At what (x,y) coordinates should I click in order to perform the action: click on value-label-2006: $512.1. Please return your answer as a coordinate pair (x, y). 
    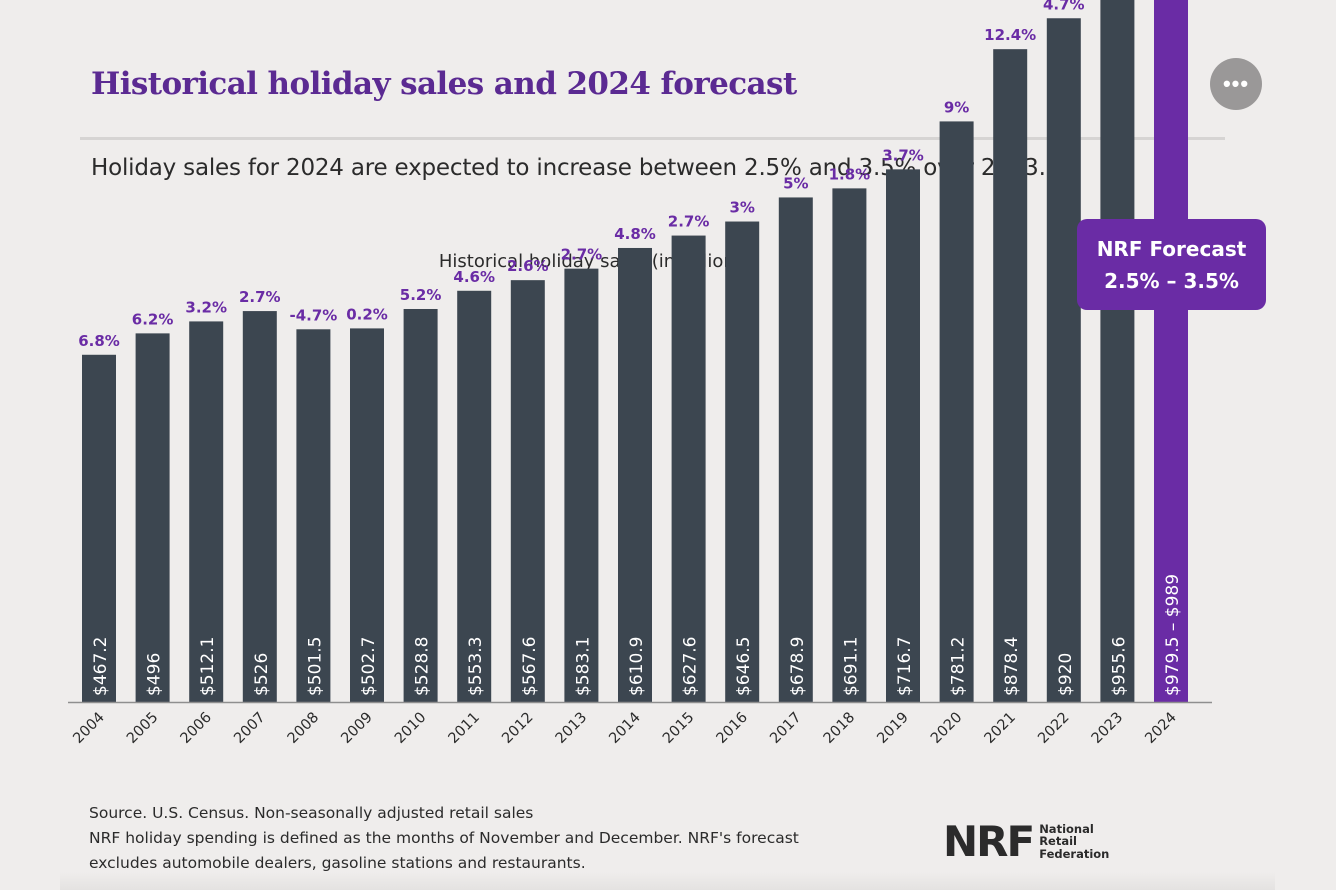
    Looking at the image, I should click on (208, 666).